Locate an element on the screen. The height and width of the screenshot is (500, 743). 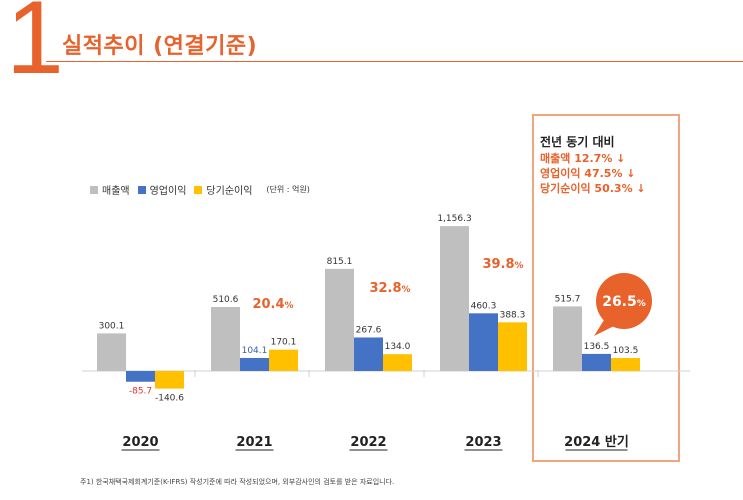
legend-swatch-net-income is located at coordinates (198, 189).